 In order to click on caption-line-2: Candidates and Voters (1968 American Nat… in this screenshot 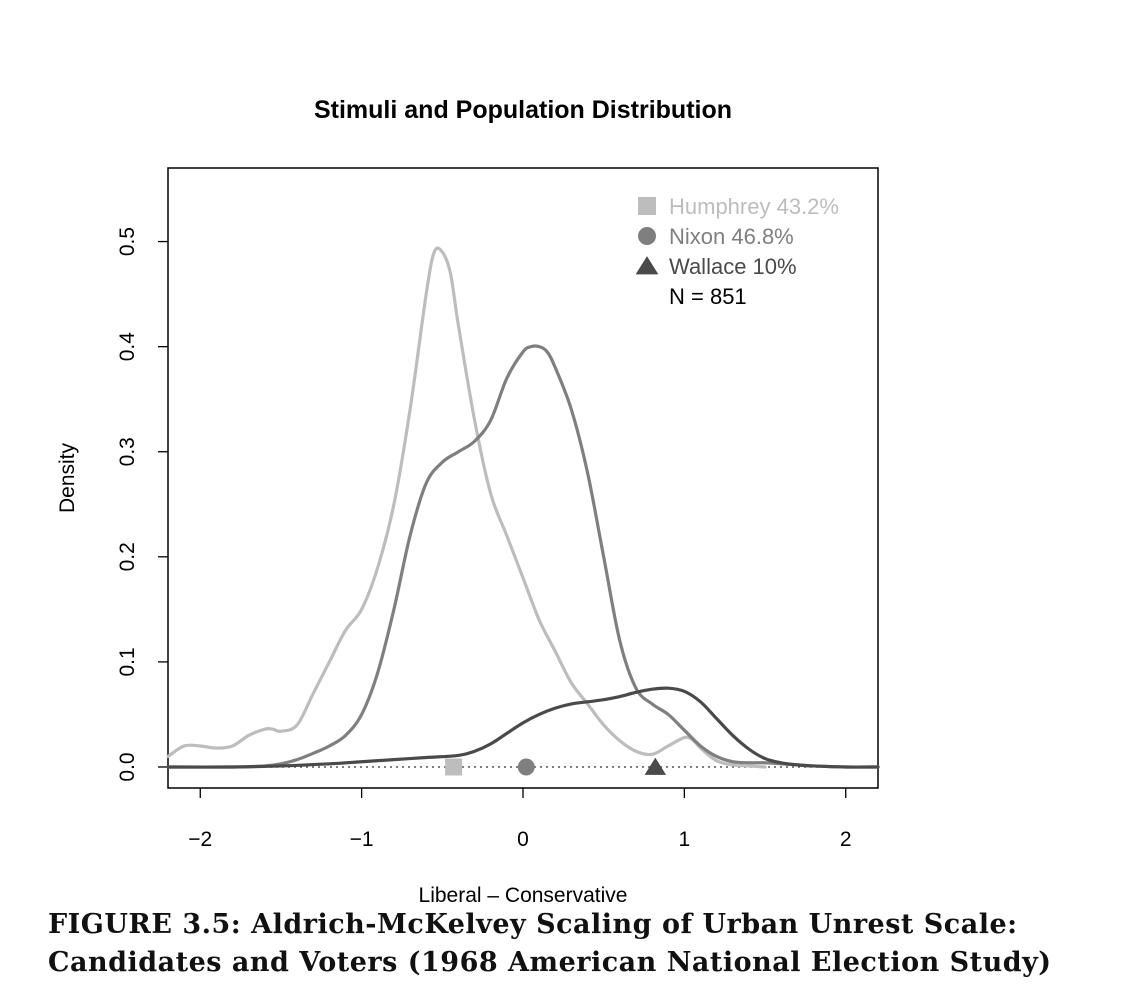, I will do `click(550, 962)`.